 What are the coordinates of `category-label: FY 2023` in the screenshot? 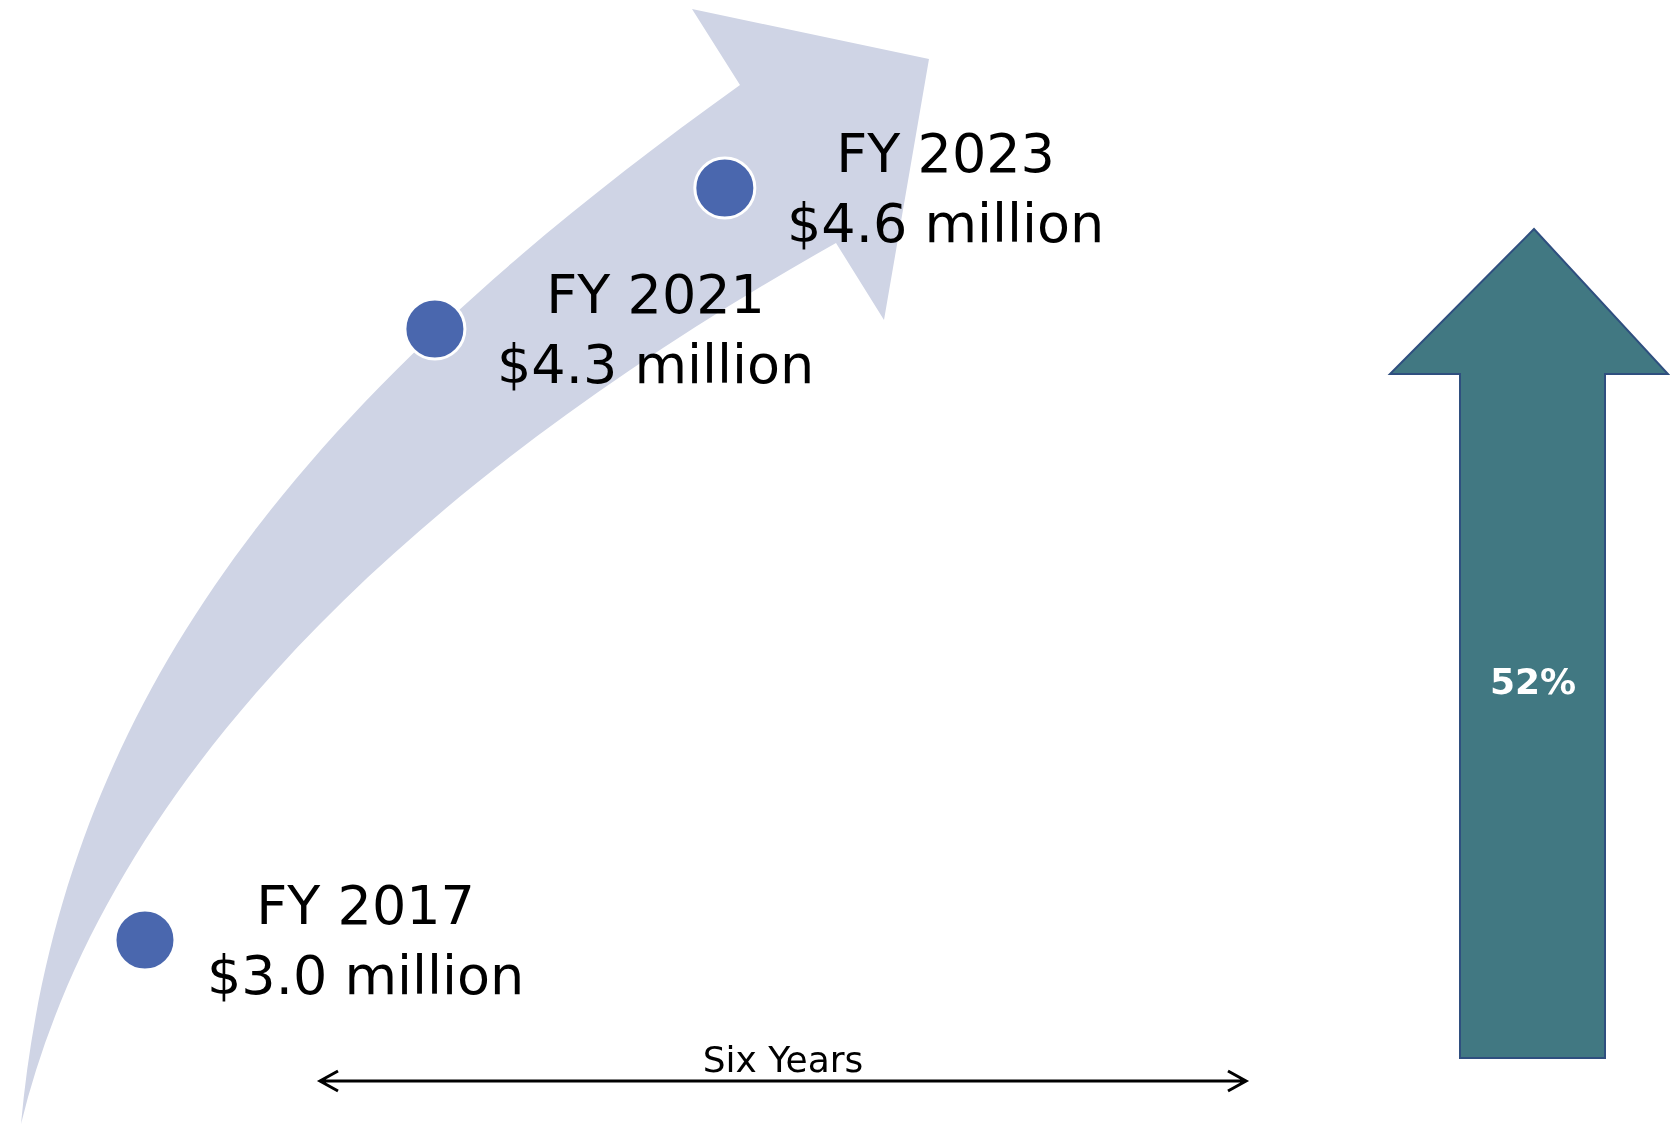 It's located at (945, 153).